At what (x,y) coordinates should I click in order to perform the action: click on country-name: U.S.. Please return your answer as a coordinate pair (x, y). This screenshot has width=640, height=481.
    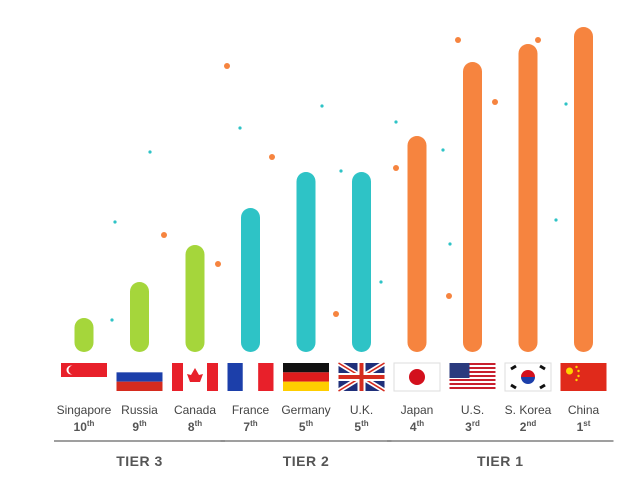
    Looking at the image, I should click on (472, 410).